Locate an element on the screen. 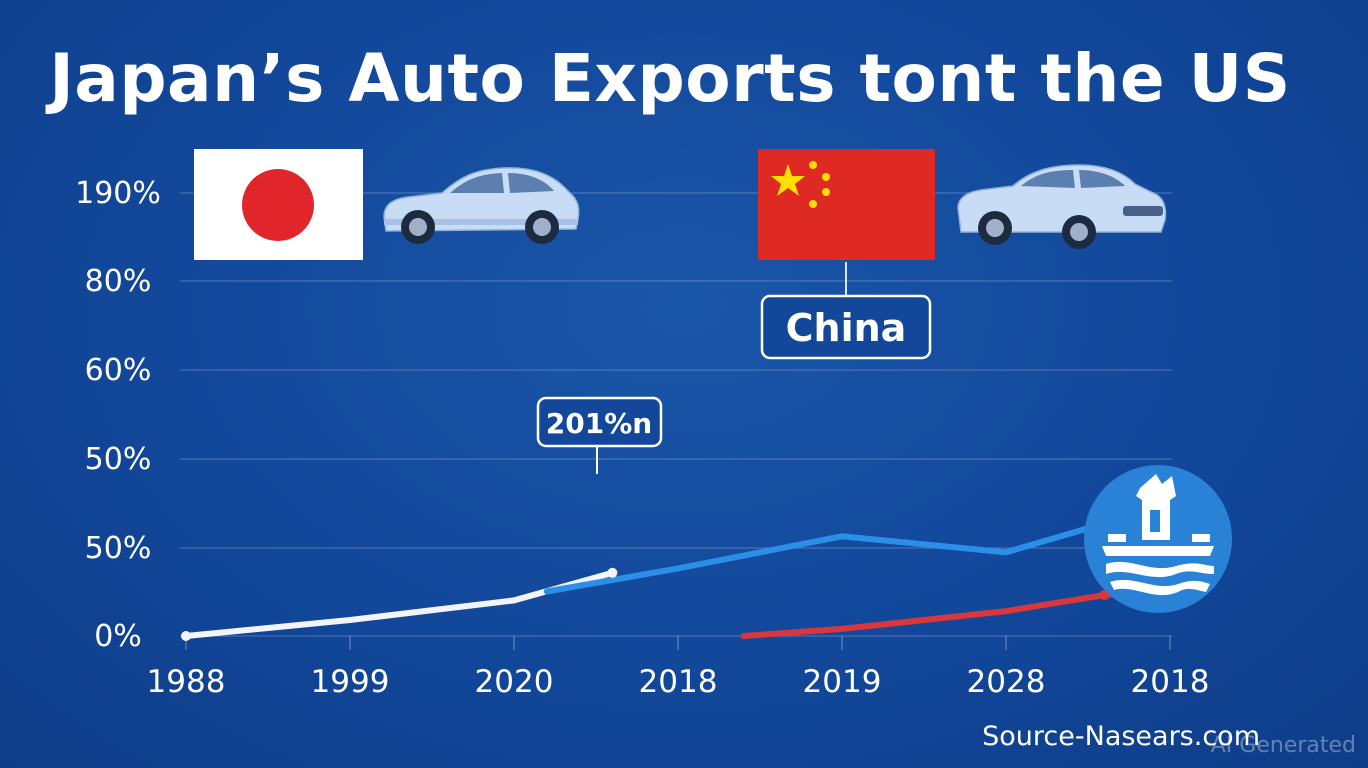 The height and width of the screenshot is (768, 1368). ai-generated-watermark: AI Generated is located at coordinates (1283, 745).